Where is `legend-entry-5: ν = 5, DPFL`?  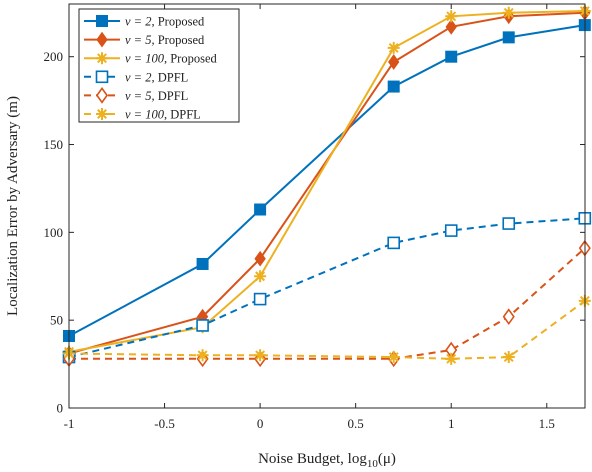 legend-entry-5: ν = 5, DPFL is located at coordinates (136, 95).